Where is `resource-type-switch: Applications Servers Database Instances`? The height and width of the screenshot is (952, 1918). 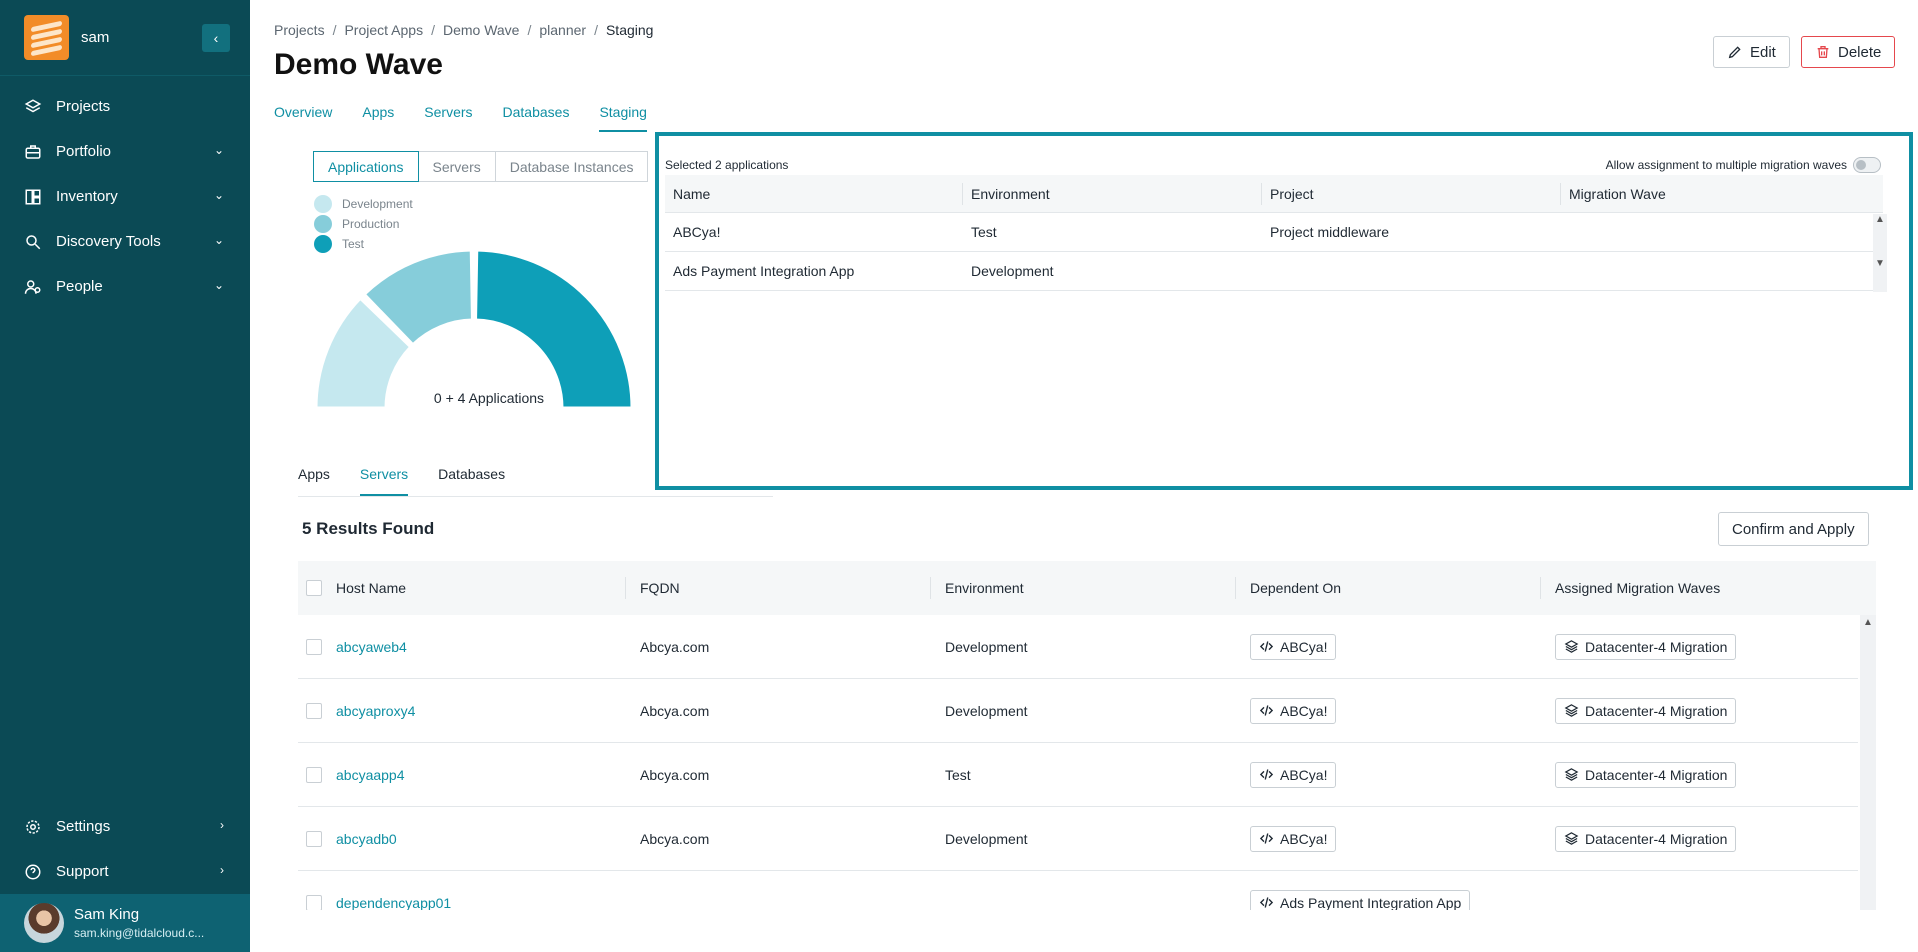 resource-type-switch: Applications Servers Database Instances is located at coordinates (481, 166).